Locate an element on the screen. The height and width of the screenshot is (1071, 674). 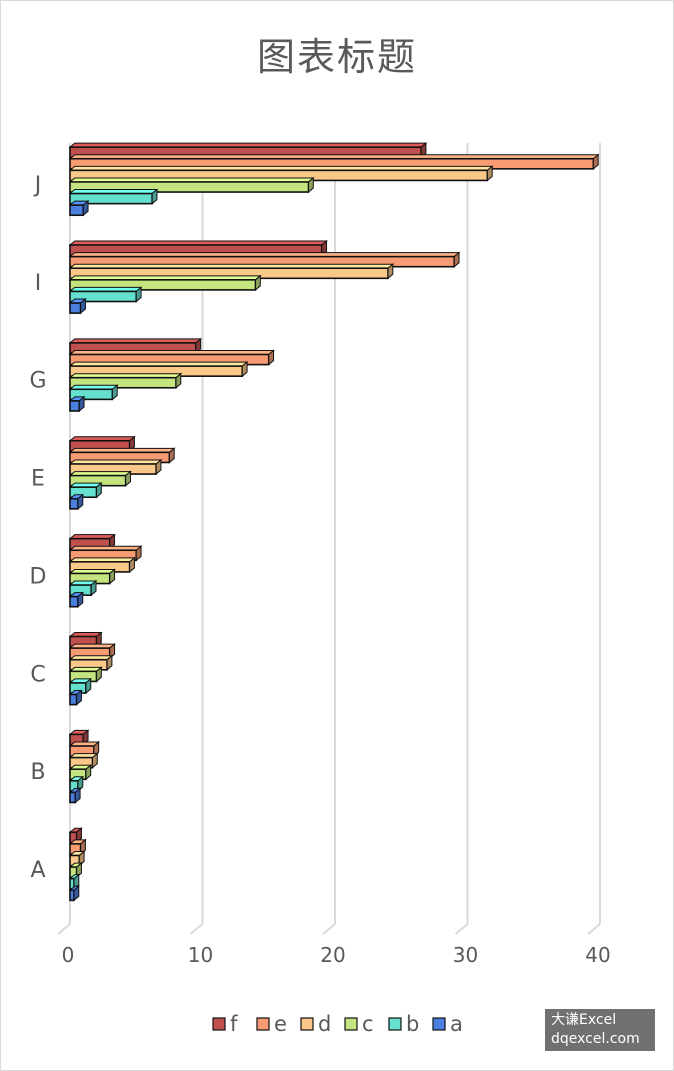
bar-a-A is located at coordinates (72, 895).